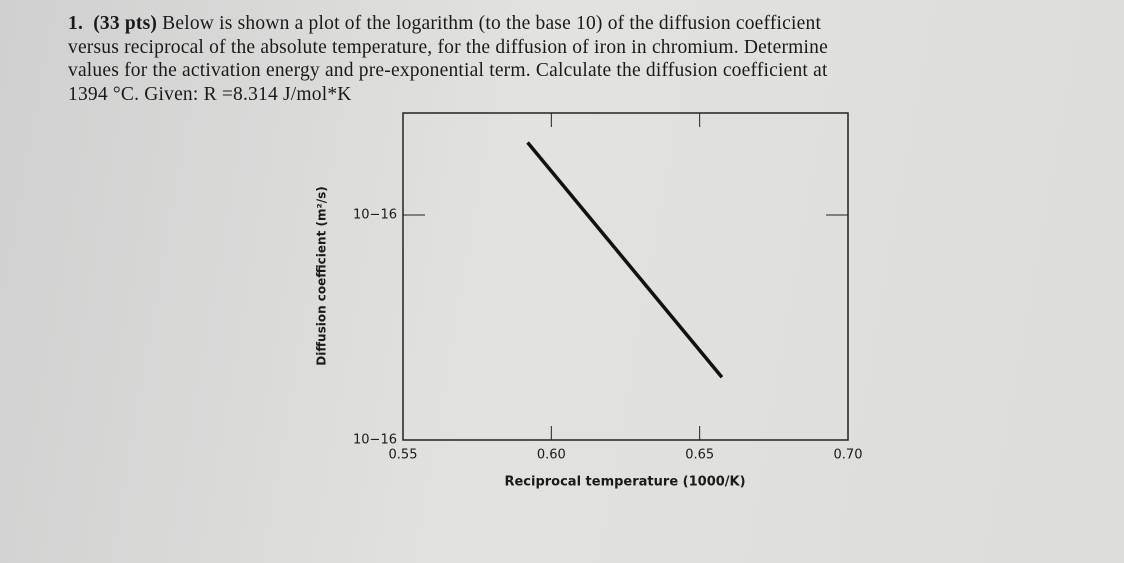 The image size is (1124, 563). What do you see at coordinates (848, 455) in the screenshot?
I see `x-tick-label: 0.70` at bounding box center [848, 455].